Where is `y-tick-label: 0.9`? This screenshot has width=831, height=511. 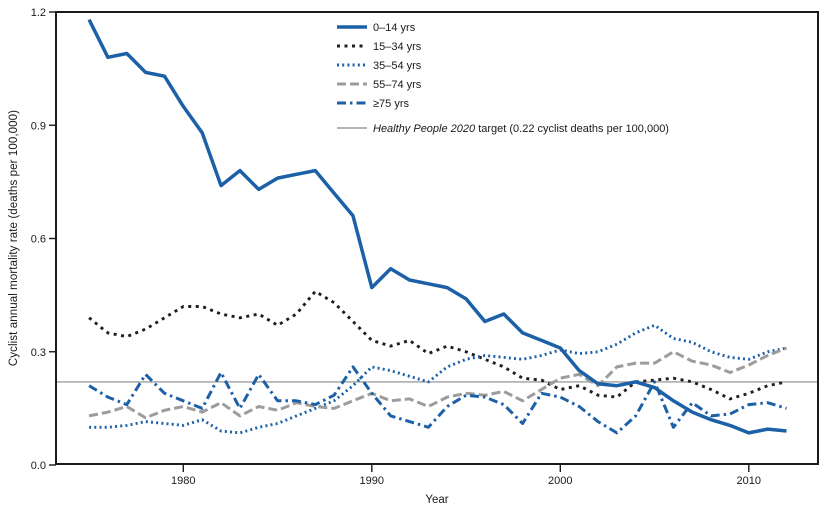 y-tick-label: 0.9 is located at coordinates (38, 126).